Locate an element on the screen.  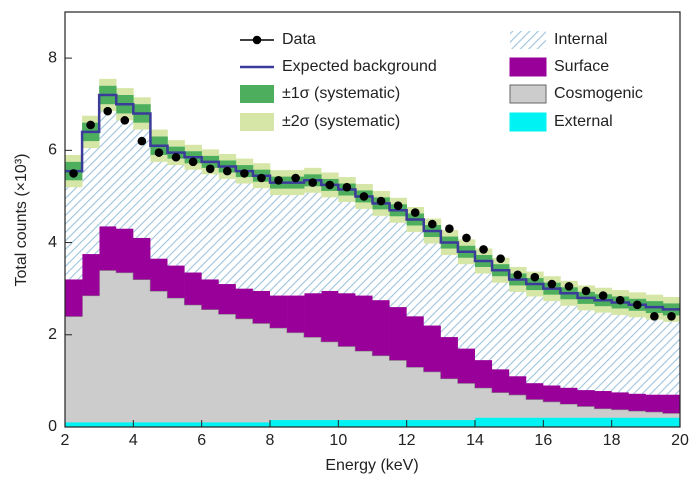
legend-label: Data is located at coordinates (299, 39).